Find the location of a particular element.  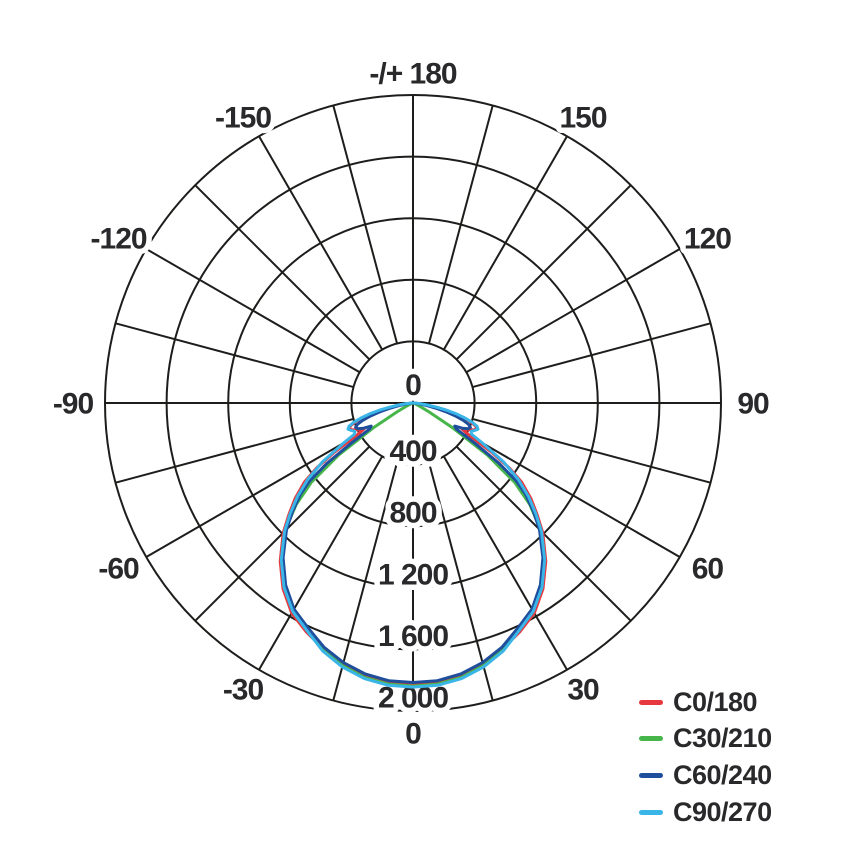

legend-label-c30-210: C30/210 is located at coordinates (722, 738).